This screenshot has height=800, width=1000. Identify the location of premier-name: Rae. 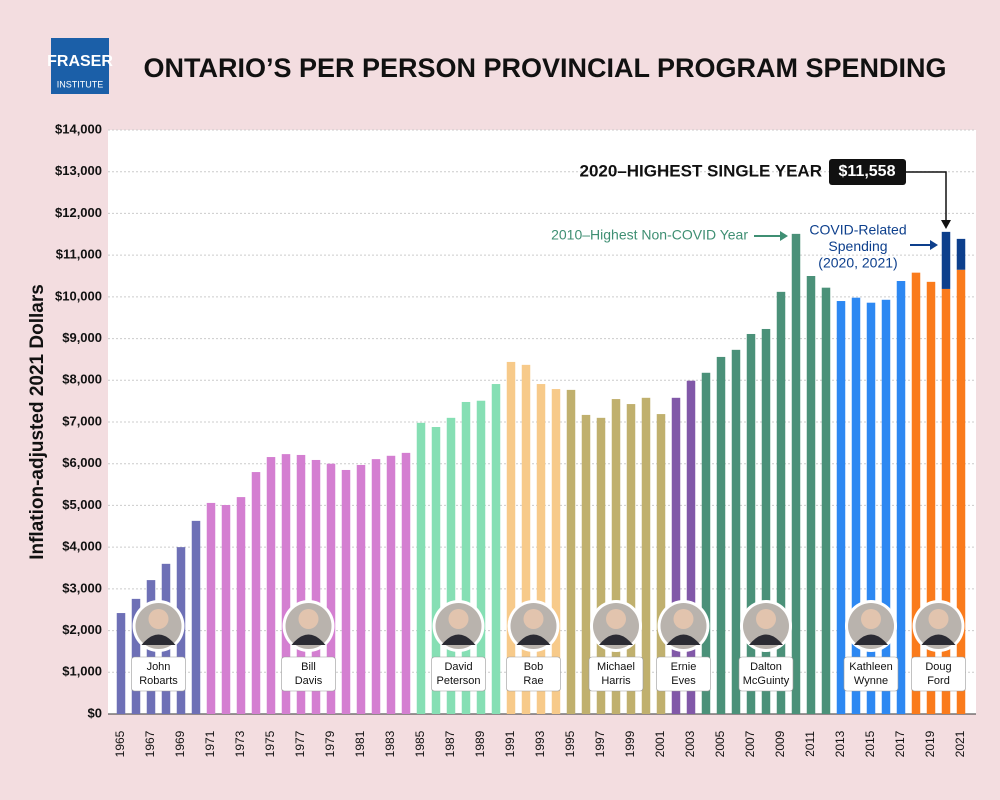
(533, 681).